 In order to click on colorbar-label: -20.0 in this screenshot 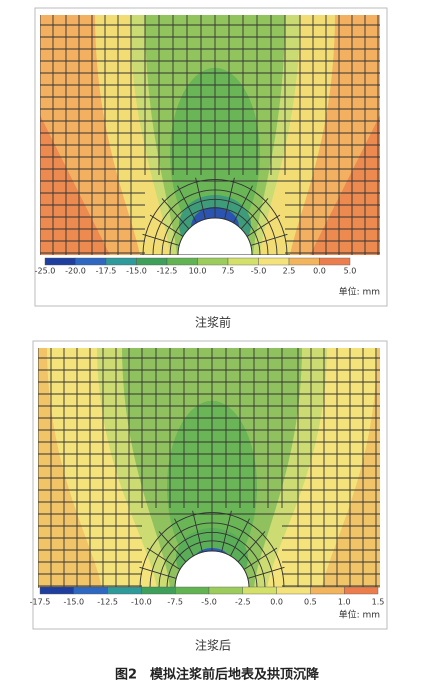, I will do `click(75, 271)`.